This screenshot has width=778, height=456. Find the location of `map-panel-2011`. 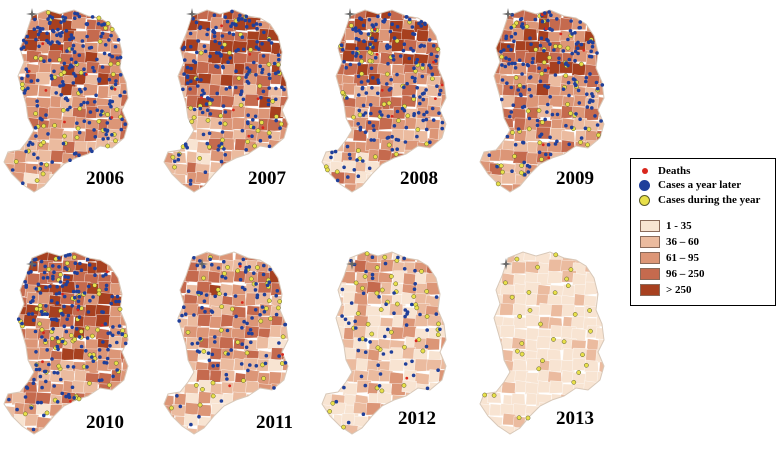

map-panel-2011 is located at coordinates (237, 350).